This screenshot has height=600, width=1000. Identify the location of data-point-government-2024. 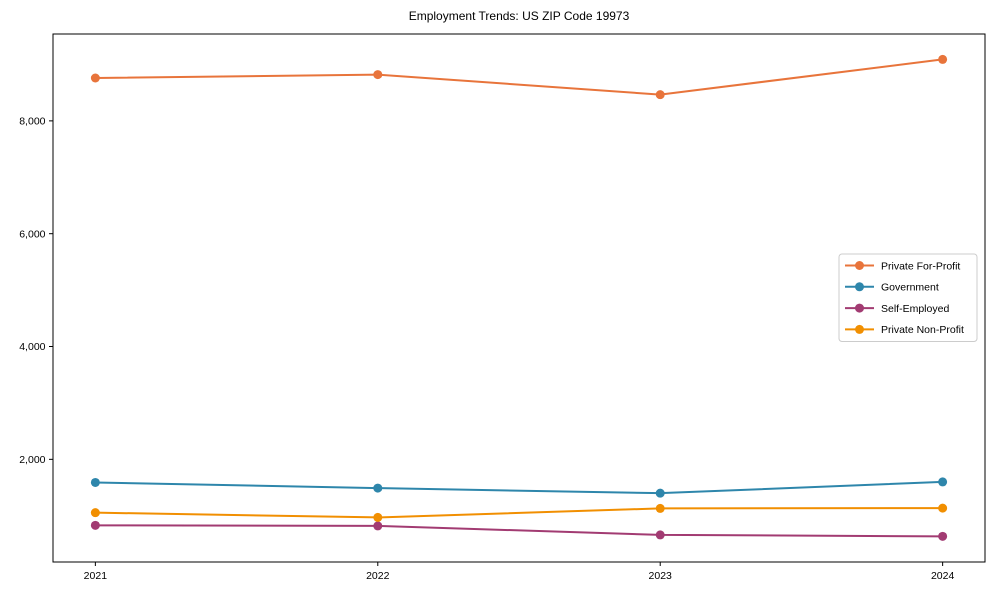
(943, 482).